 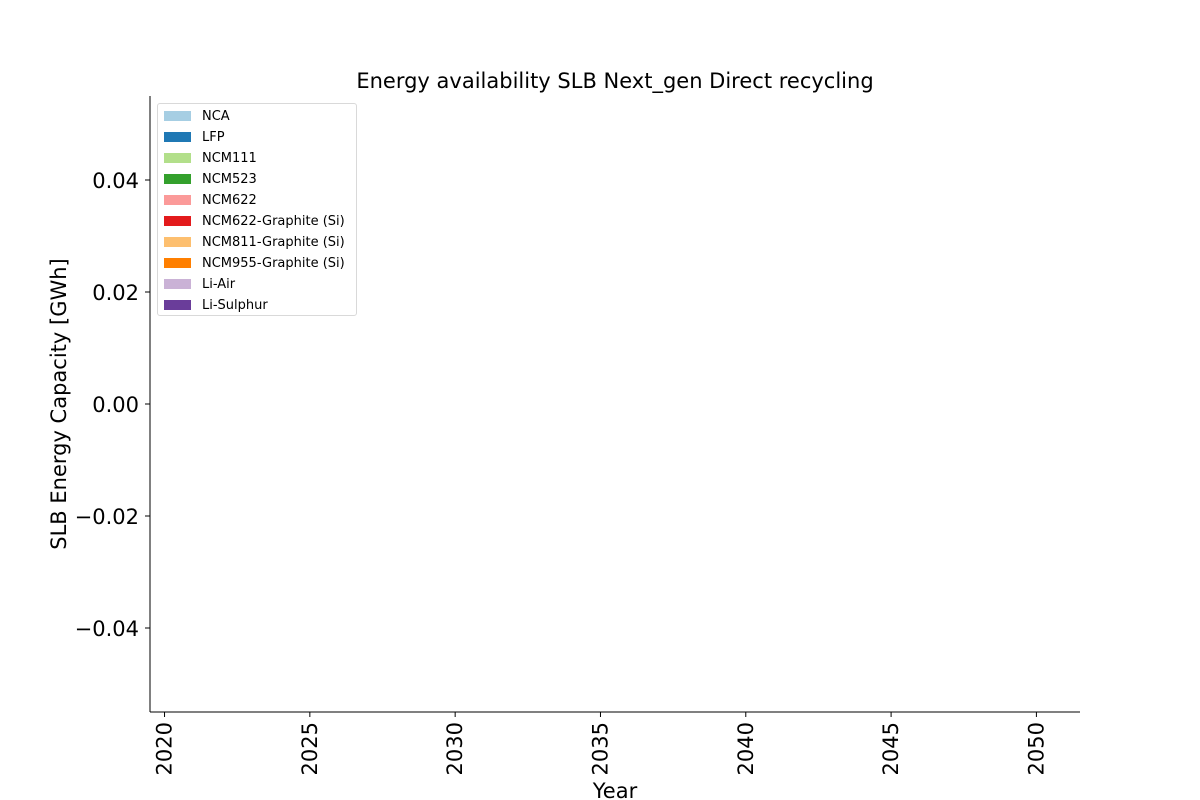 I want to click on legend-label: Li-Sulphur, so click(x=235, y=305).